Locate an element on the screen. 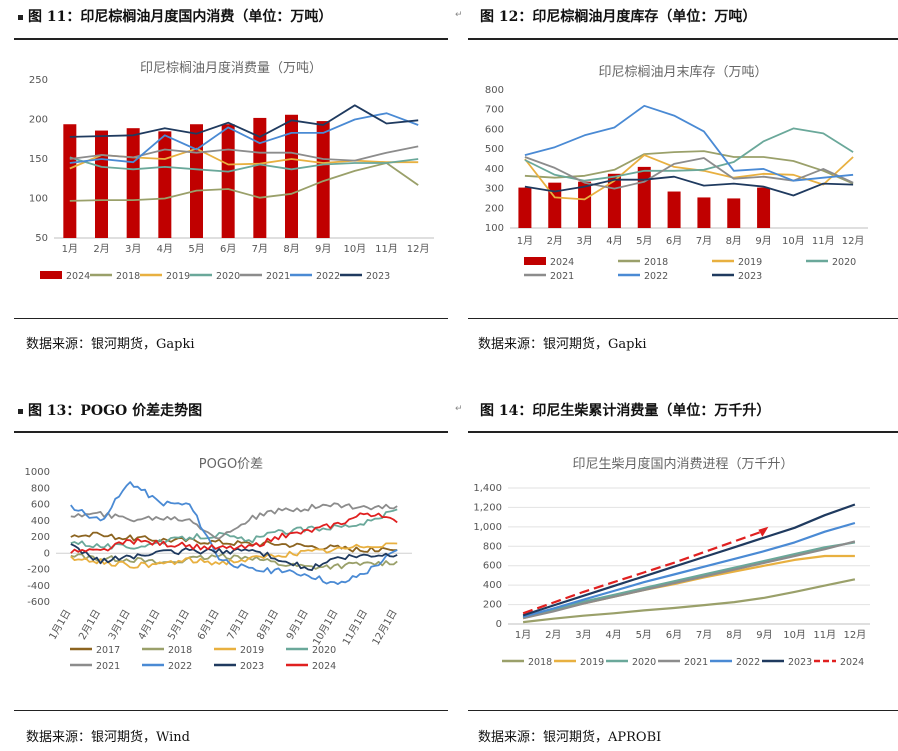 This screenshot has height=751, width=898. legend-swatch-2024 is located at coordinates (51, 275).